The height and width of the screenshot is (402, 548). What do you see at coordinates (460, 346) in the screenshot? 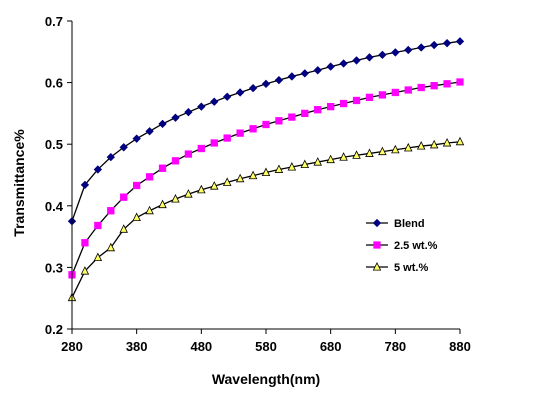
I see `x-tick-label: 880` at bounding box center [460, 346].